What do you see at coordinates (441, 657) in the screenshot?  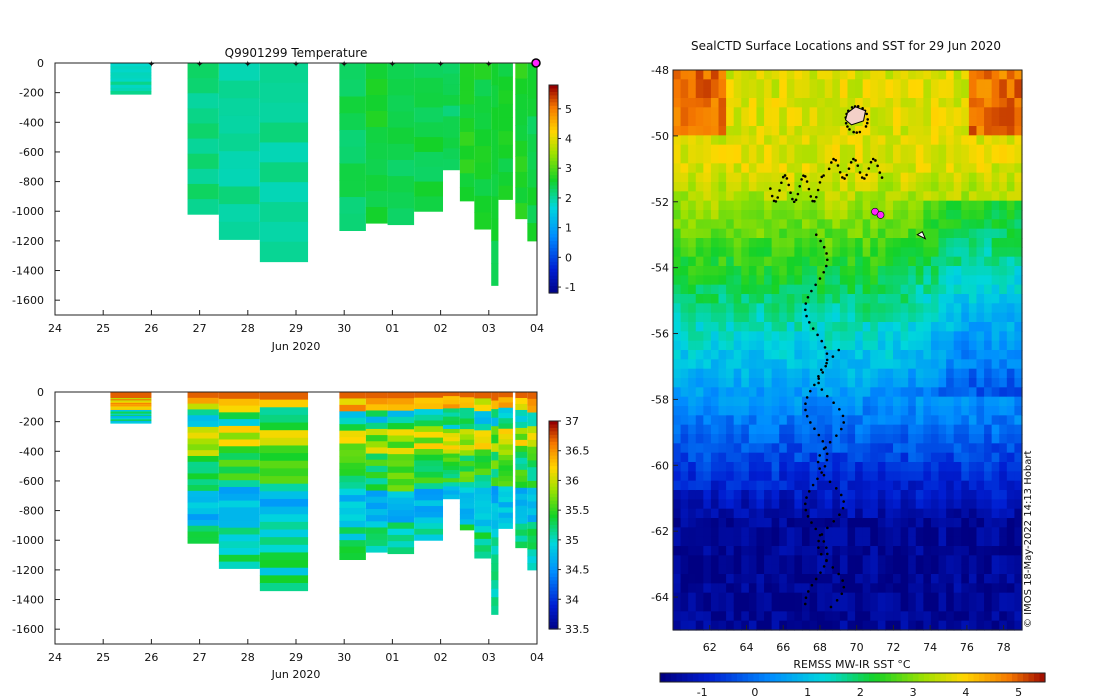 I see `x-tick-label: 02` at bounding box center [441, 657].